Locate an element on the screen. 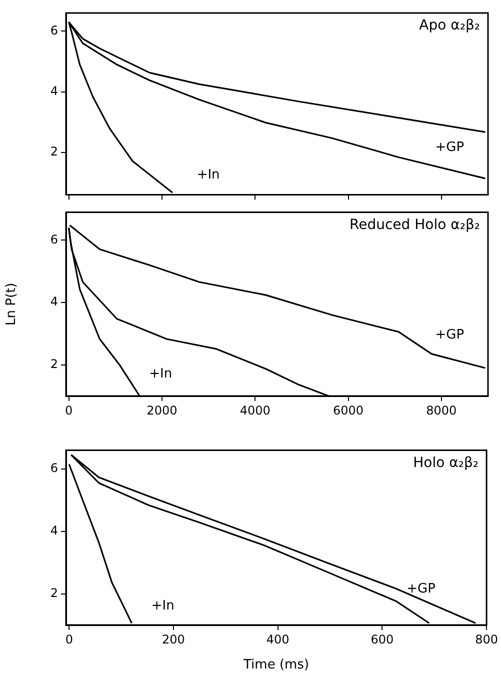 This screenshot has height=677, width=501. x-axis-title: Time (ms) is located at coordinates (276, 665).